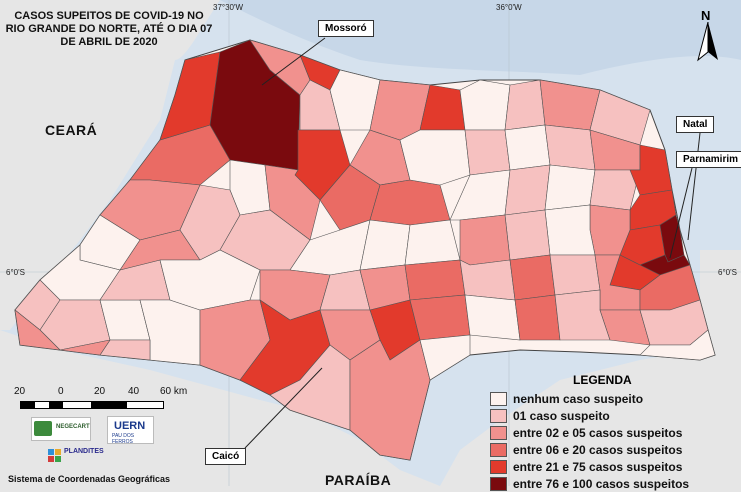  I want to click on logo-uern: UERN PAU DOS FERROS, so click(130, 430).